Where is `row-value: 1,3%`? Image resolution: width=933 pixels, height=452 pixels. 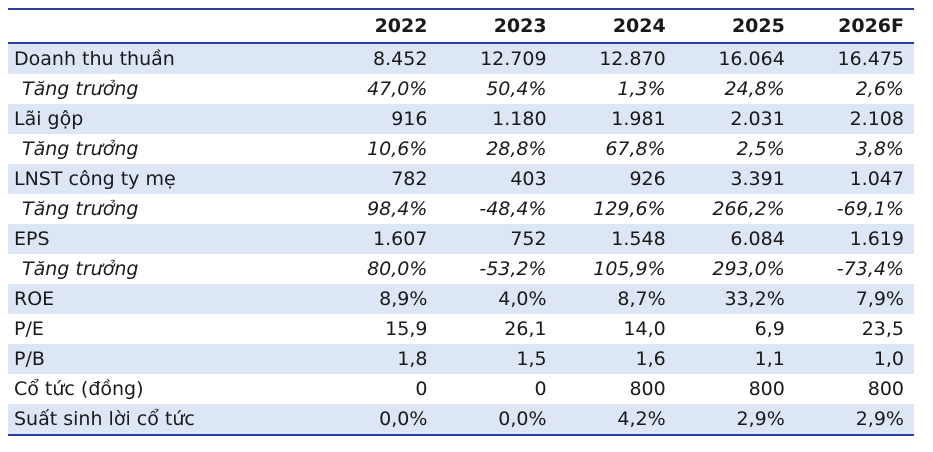 row-value: 1,3% is located at coordinates (641, 89).